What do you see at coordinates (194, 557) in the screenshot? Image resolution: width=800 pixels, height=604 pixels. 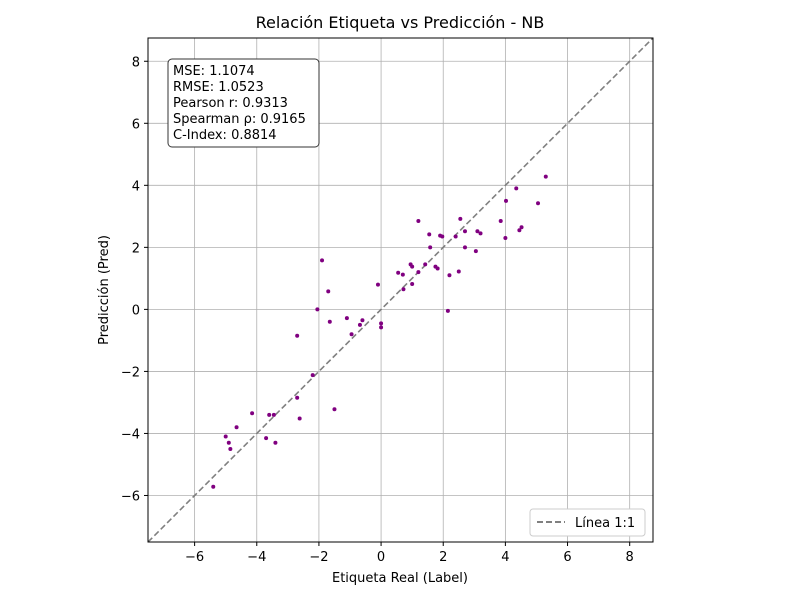 I see `x-tick-label: −6` at bounding box center [194, 557].